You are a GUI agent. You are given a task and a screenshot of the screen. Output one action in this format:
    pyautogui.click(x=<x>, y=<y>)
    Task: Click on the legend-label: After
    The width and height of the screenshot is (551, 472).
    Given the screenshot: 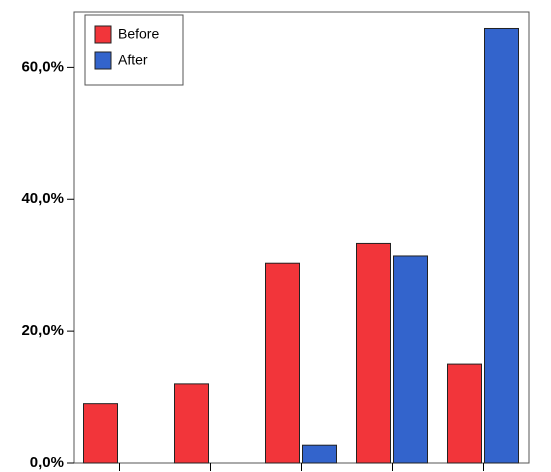 What is the action you would take?
    pyautogui.click(x=133, y=60)
    